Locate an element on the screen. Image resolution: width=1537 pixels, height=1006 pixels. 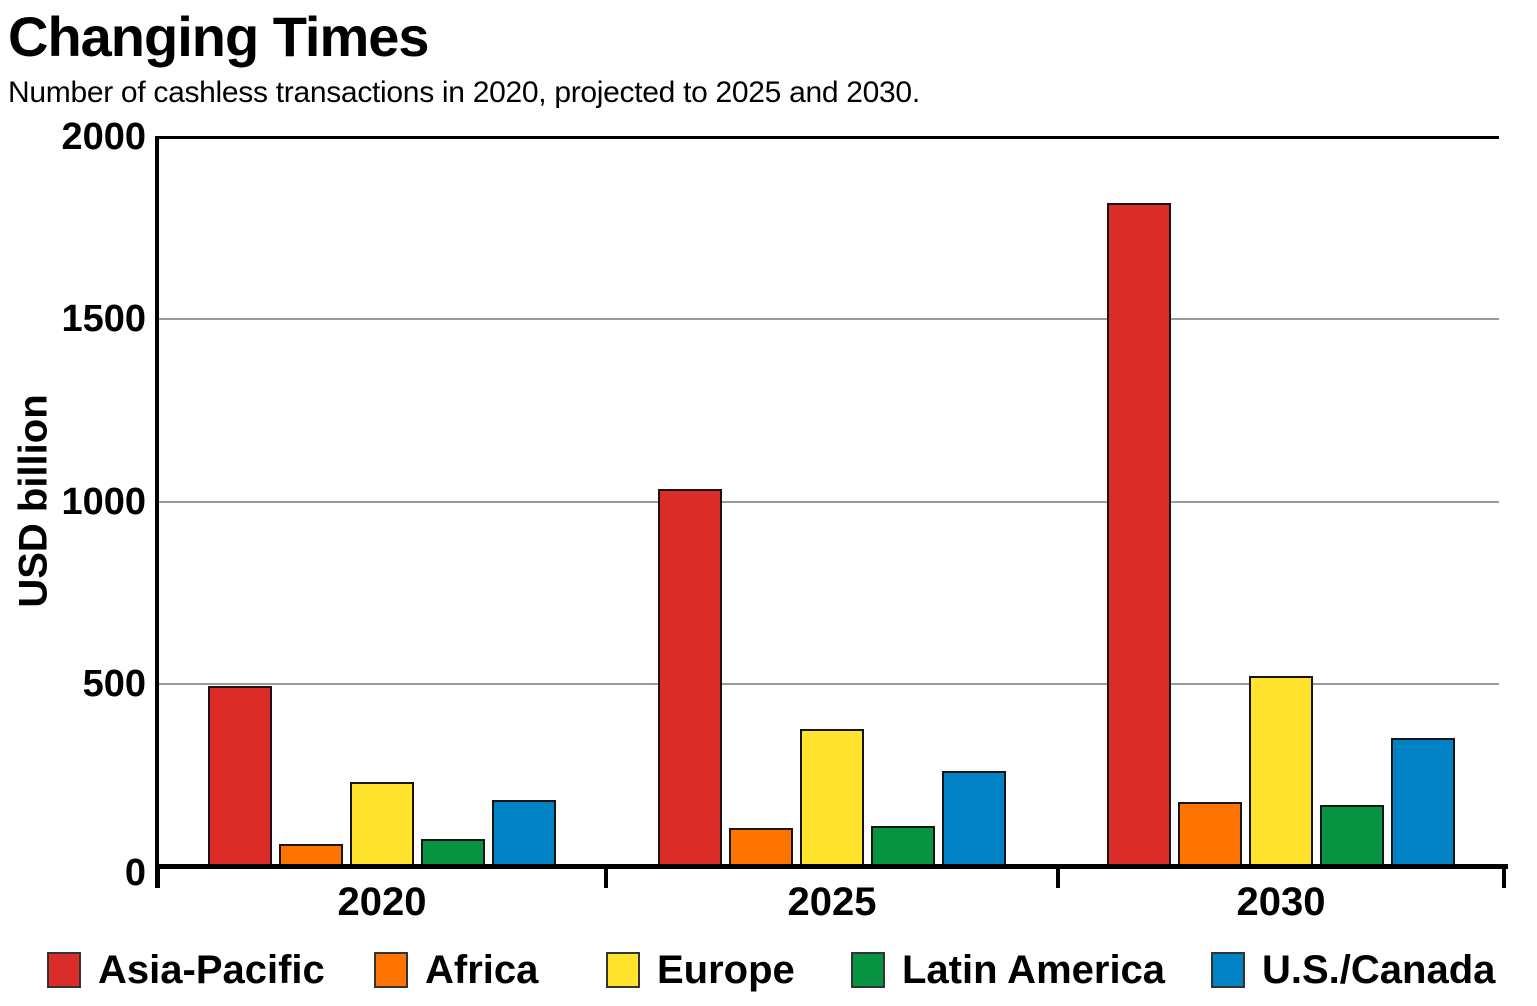
bar-u-s-canada-2020 is located at coordinates (524, 833).